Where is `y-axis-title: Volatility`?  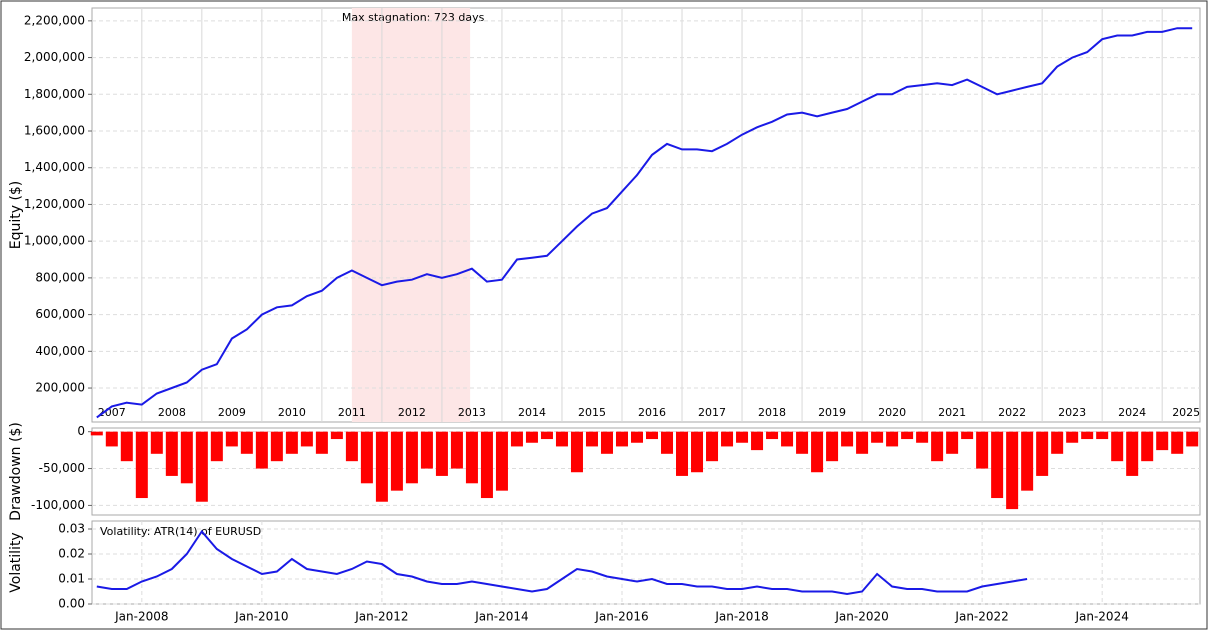
y-axis-title: Volatility is located at coordinates (16, 562).